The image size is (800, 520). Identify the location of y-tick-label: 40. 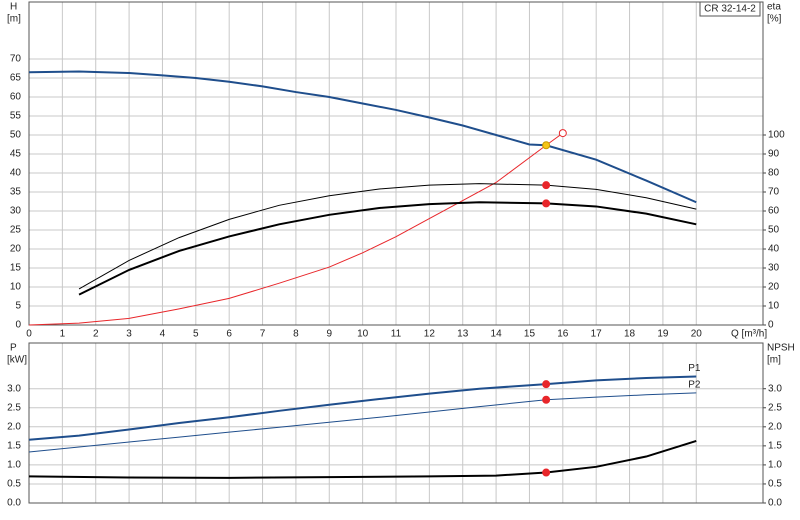
(16, 173).